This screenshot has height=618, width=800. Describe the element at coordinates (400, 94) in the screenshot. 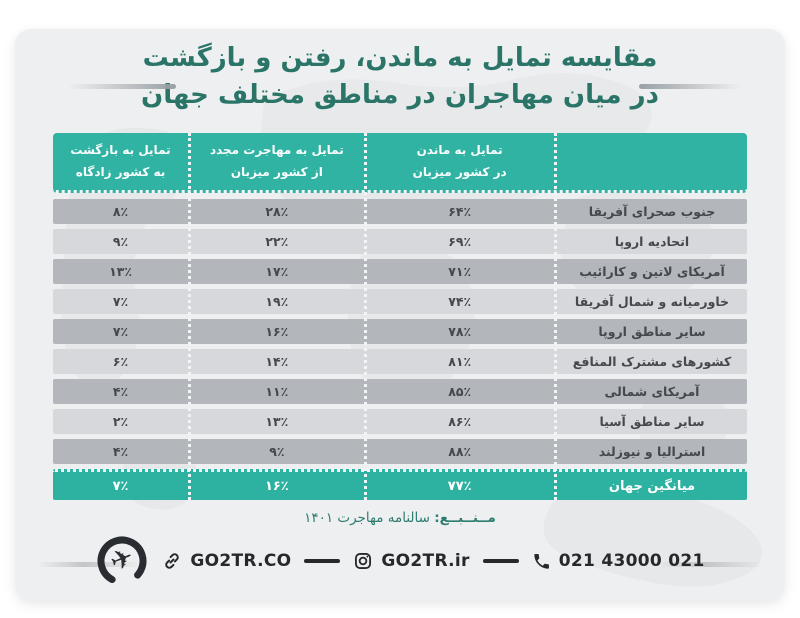

I see `page-title-line2: در میان مهاجران در مناطق مختلف جهان` at that location.